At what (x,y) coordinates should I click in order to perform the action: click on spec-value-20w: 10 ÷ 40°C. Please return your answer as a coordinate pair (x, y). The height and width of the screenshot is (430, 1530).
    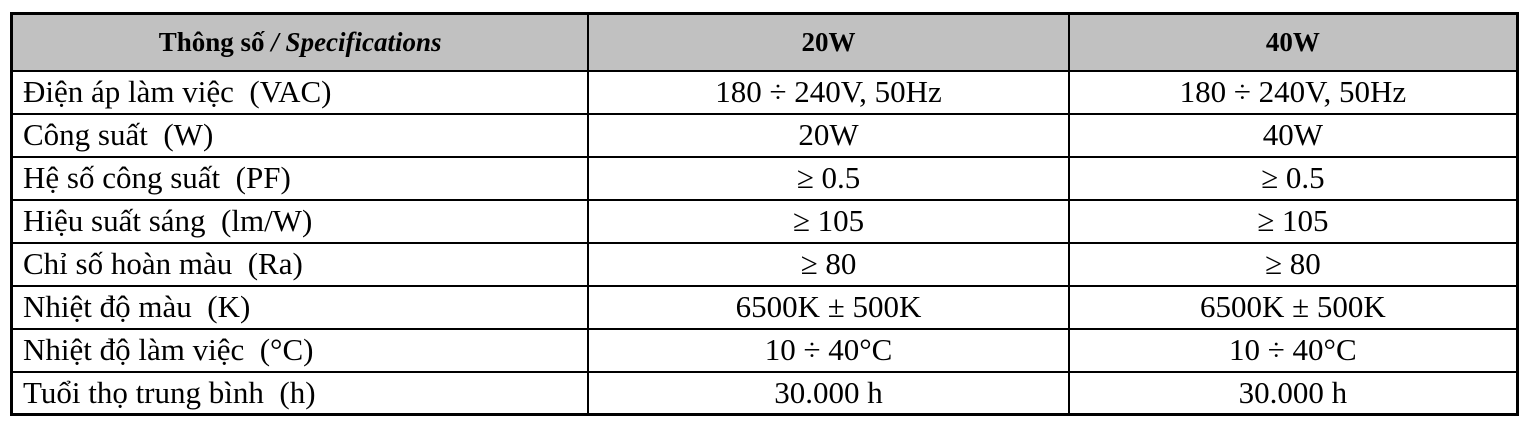
    Looking at the image, I should click on (828, 350).